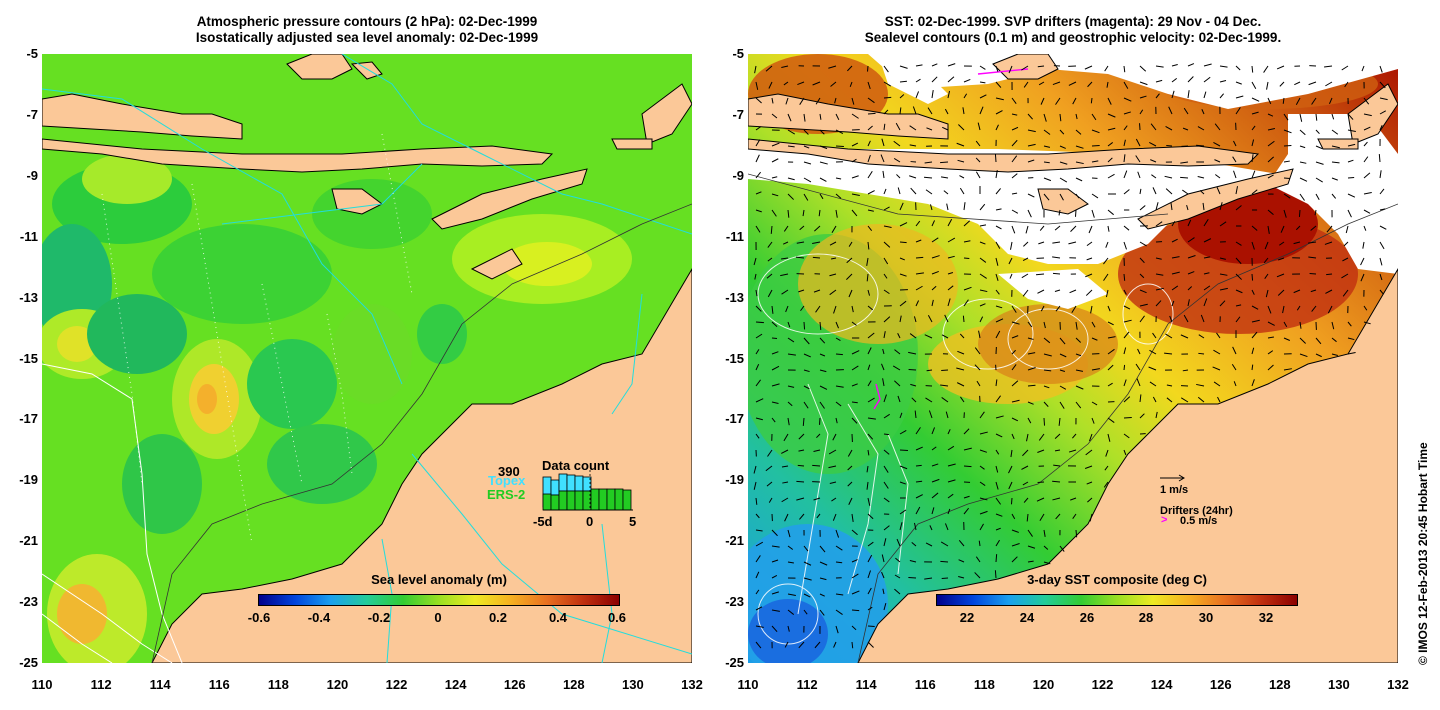 The height and width of the screenshot is (710, 1440). What do you see at coordinates (278, 684) in the screenshot?
I see `lon-tick-label: 118` at bounding box center [278, 684].